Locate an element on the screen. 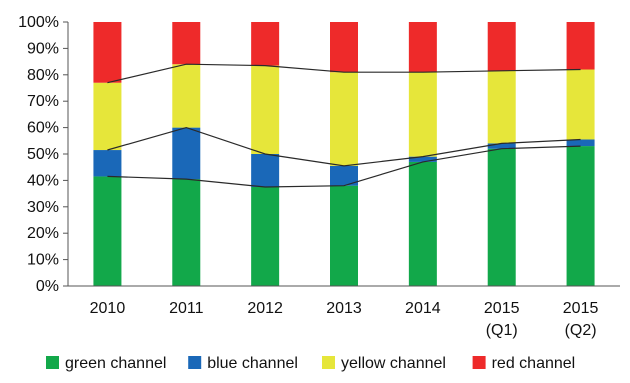 The height and width of the screenshot is (383, 630). y-tick-label: 20% is located at coordinates (43, 233).